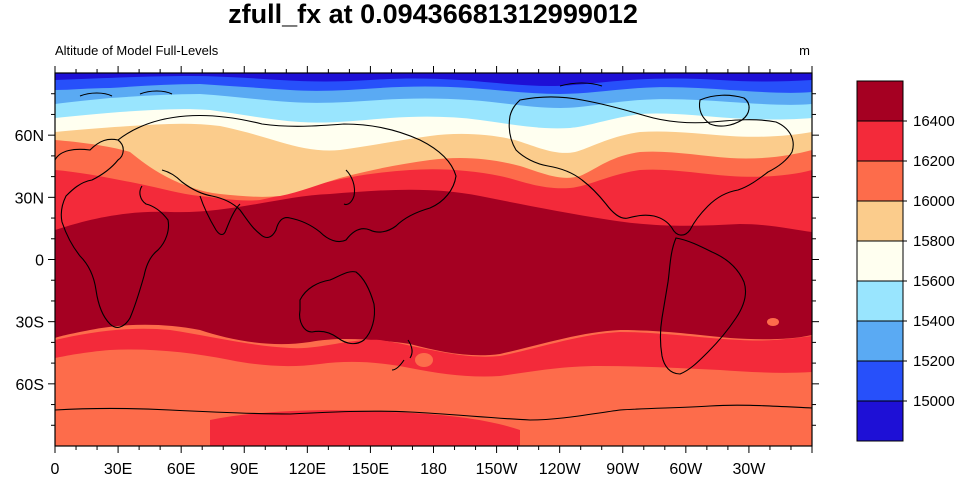 The width and height of the screenshot is (960, 487). Describe the element at coordinates (112, 233) in the screenshot. I see `coastline-europe-africa` at that location.